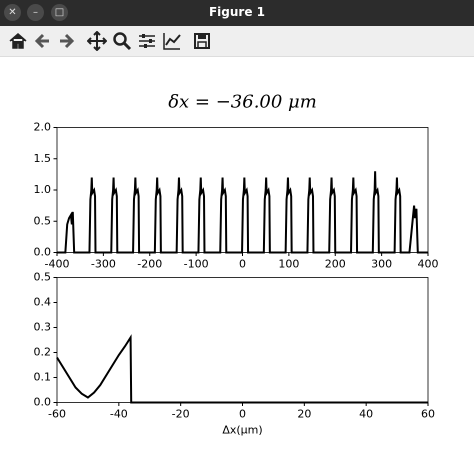 The image size is (474, 474). Describe the element at coordinates (237, 41) in the screenshot. I see `toolbar` at that location.